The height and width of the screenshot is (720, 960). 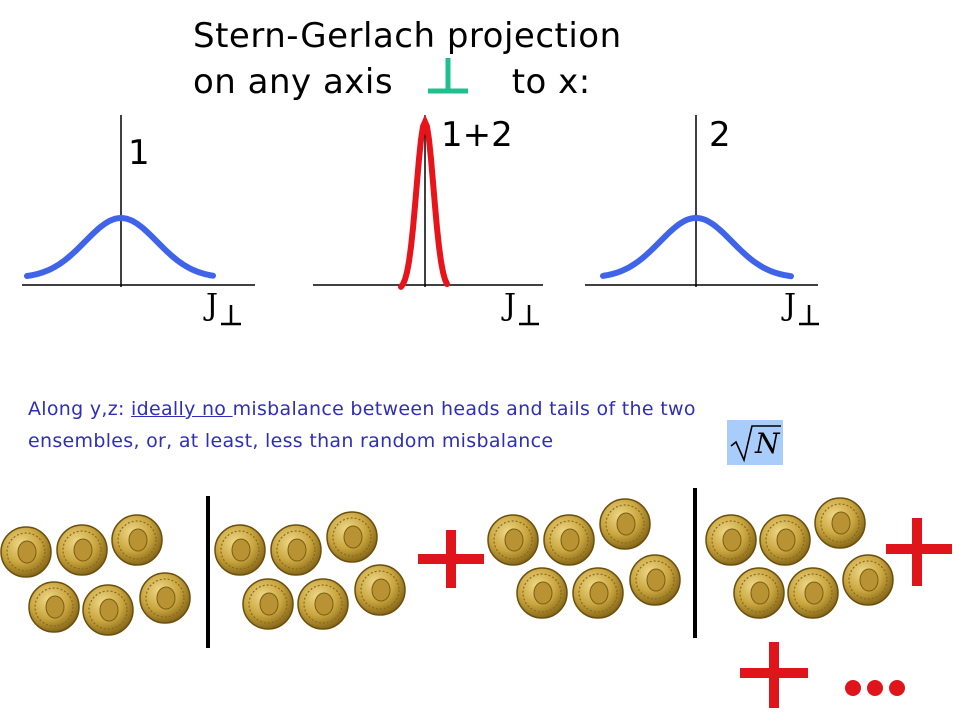 I want to click on sqrt-n-label: N, so click(x=767, y=443).